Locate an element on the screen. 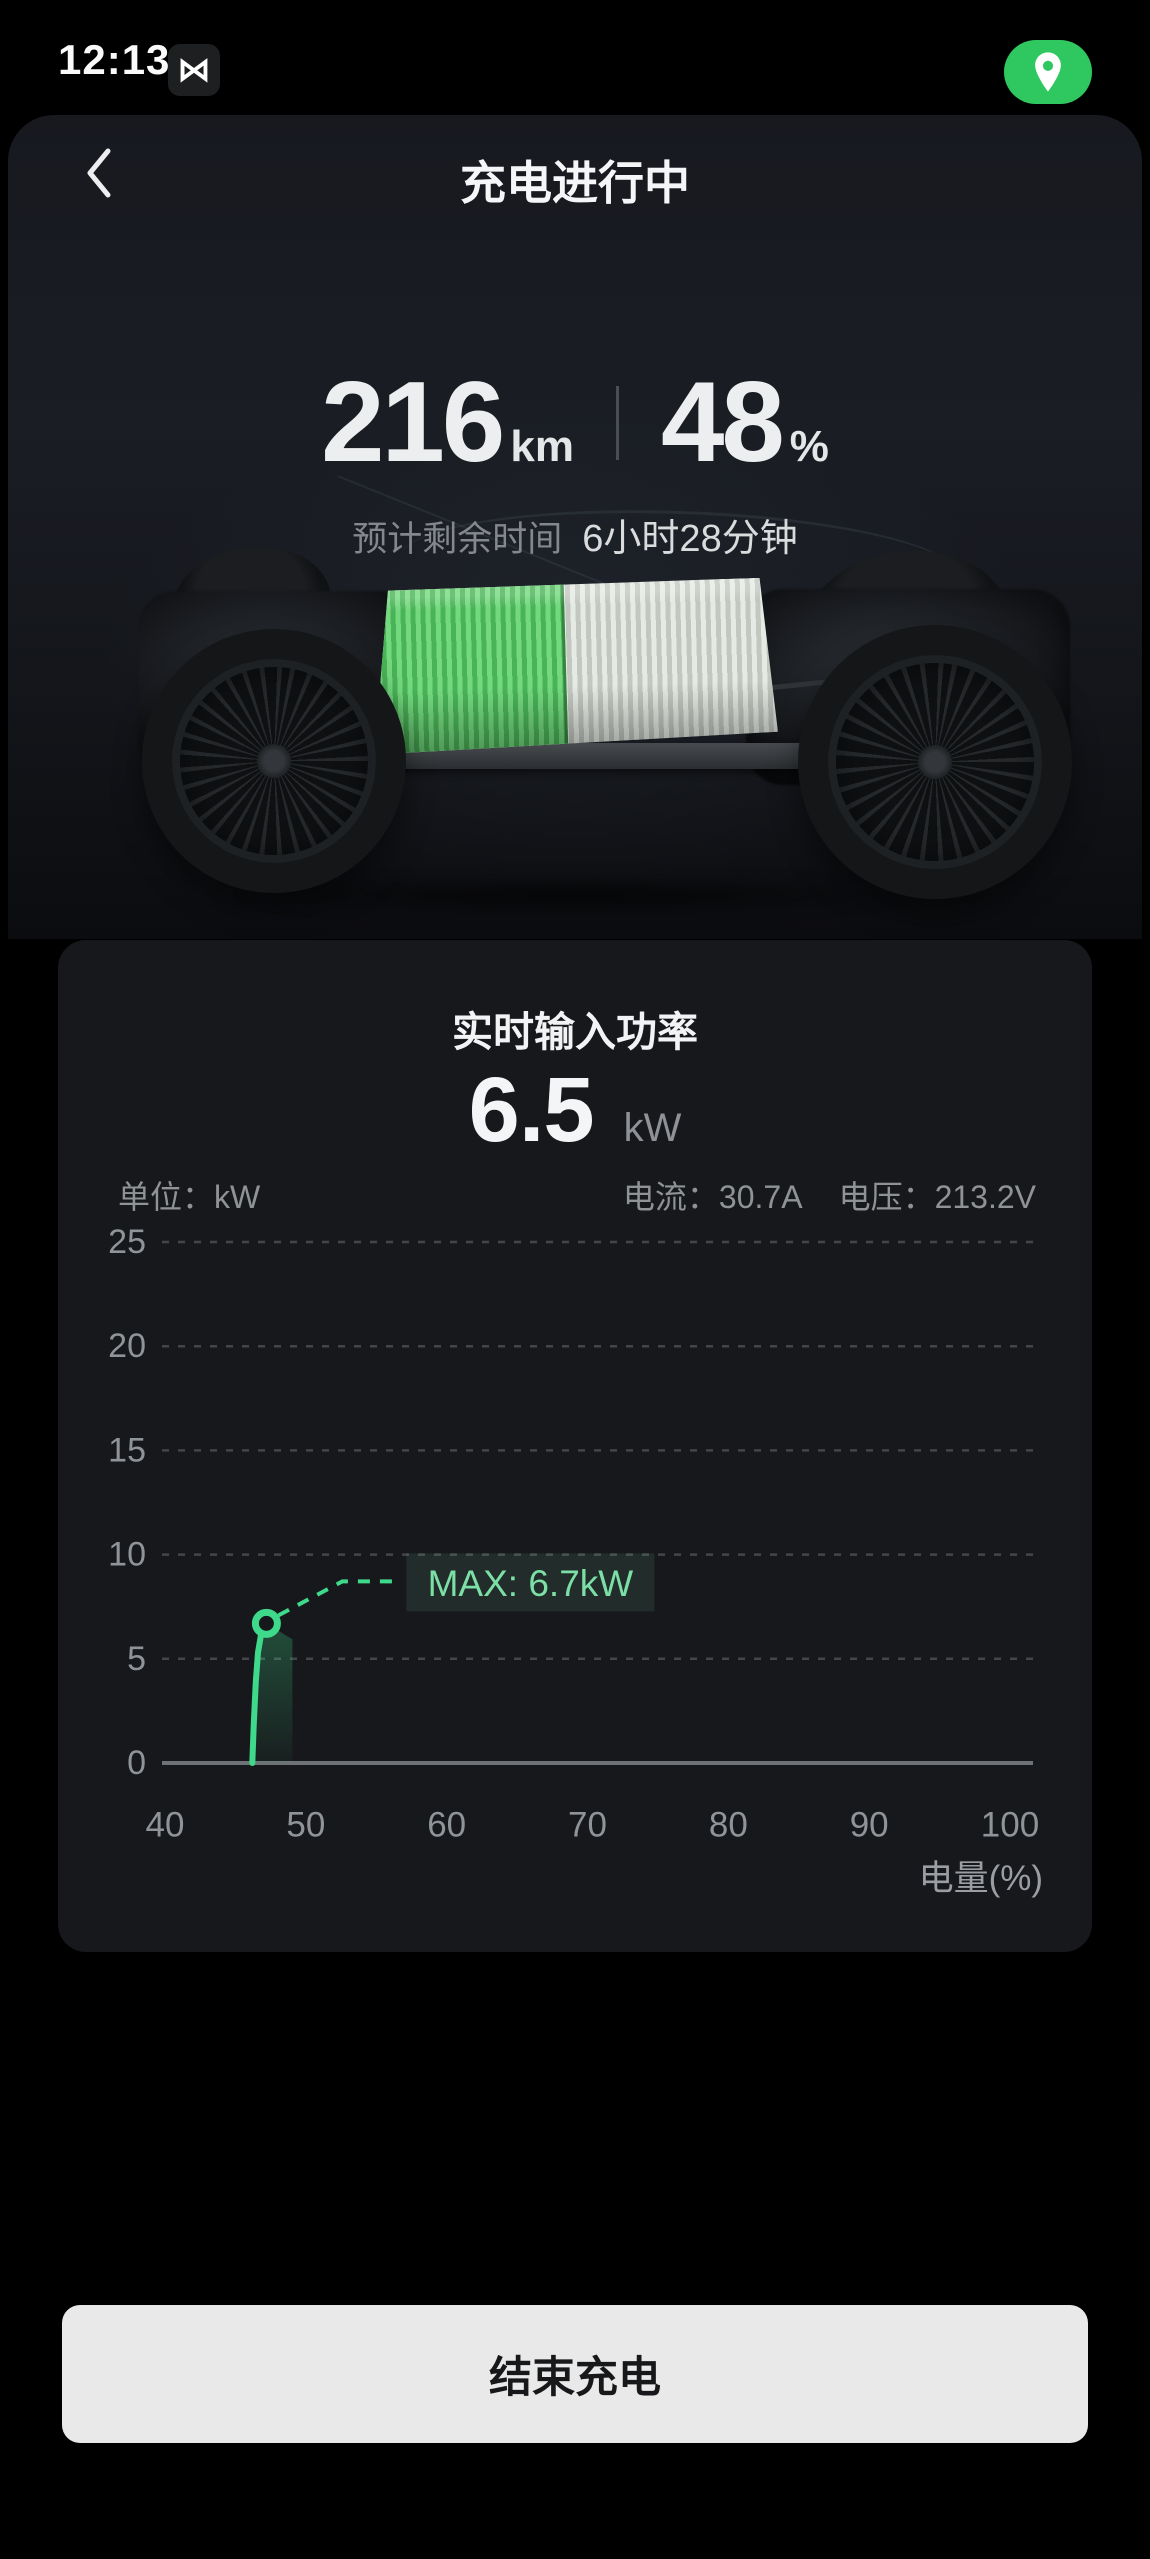 Image resolution: width=1150 pixels, height=2559 pixels. chart-unit-label: 单位：kW is located at coordinates (189, 1197).